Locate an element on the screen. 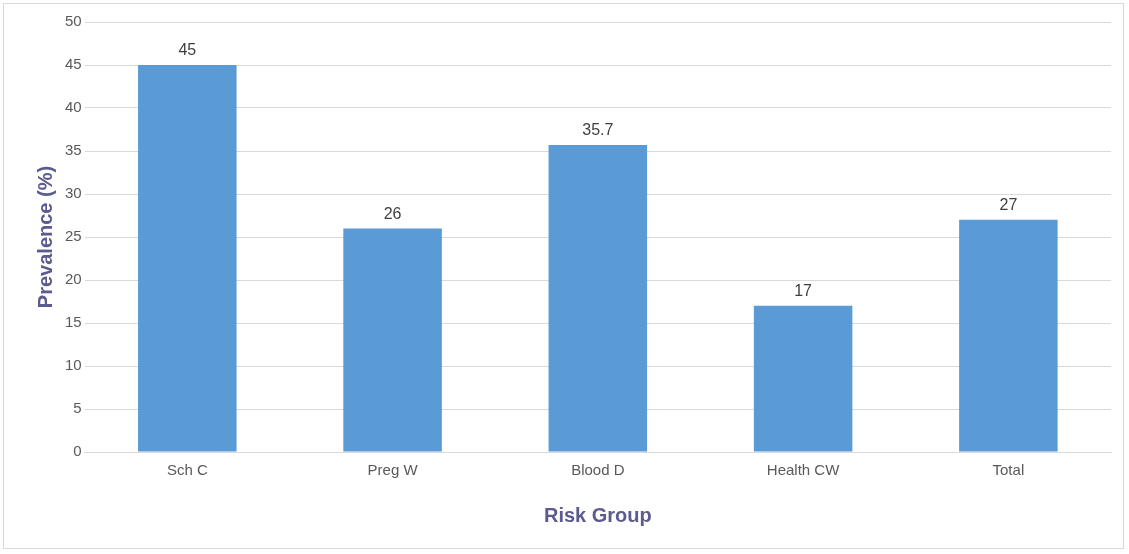 This screenshot has width=1129, height=554. x-tick-label: Blood D is located at coordinates (598, 470).